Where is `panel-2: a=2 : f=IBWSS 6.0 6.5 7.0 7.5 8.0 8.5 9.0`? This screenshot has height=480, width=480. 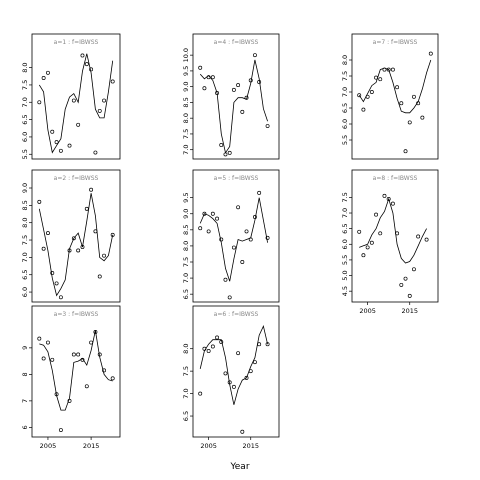 panel-2: a=2 : f=IBWSS 6.0 6.5 7.0 7.5 8.0 8.5 9.0 is located at coordinates (71, 236).